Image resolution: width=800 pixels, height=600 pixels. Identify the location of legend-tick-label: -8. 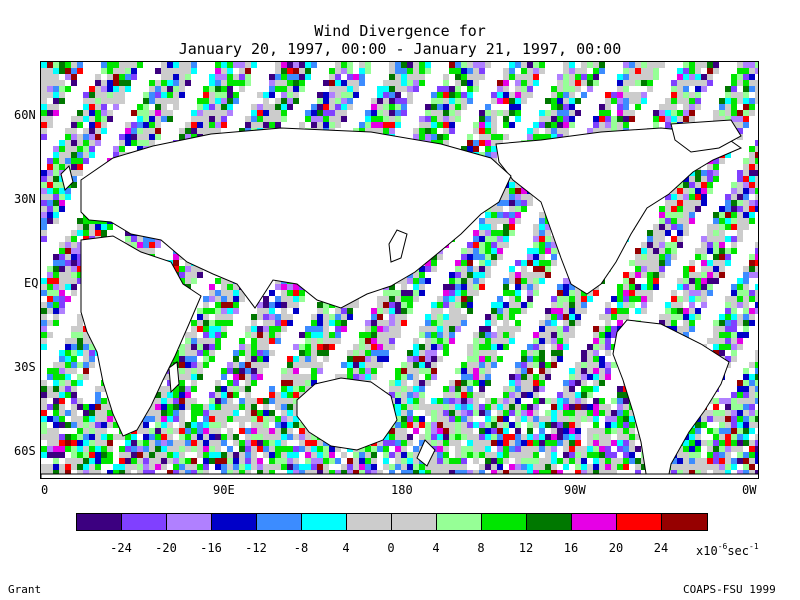
(301, 548).